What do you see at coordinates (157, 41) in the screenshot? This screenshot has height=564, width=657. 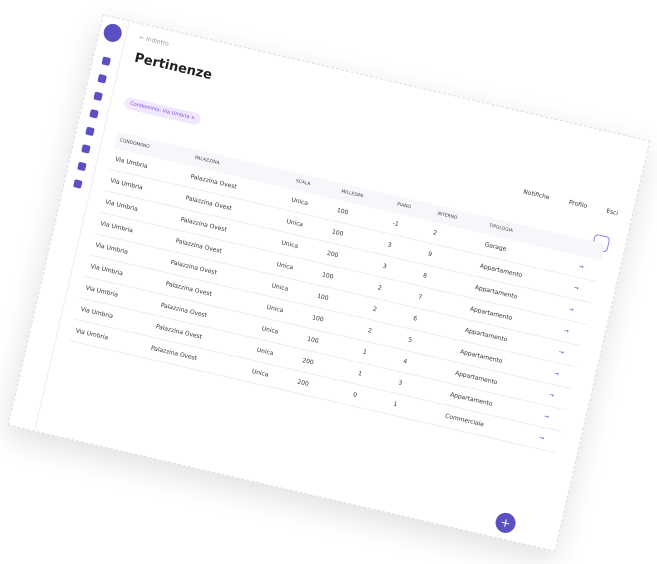 I see `back-text: Indietro` at bounding box center [157, 41].